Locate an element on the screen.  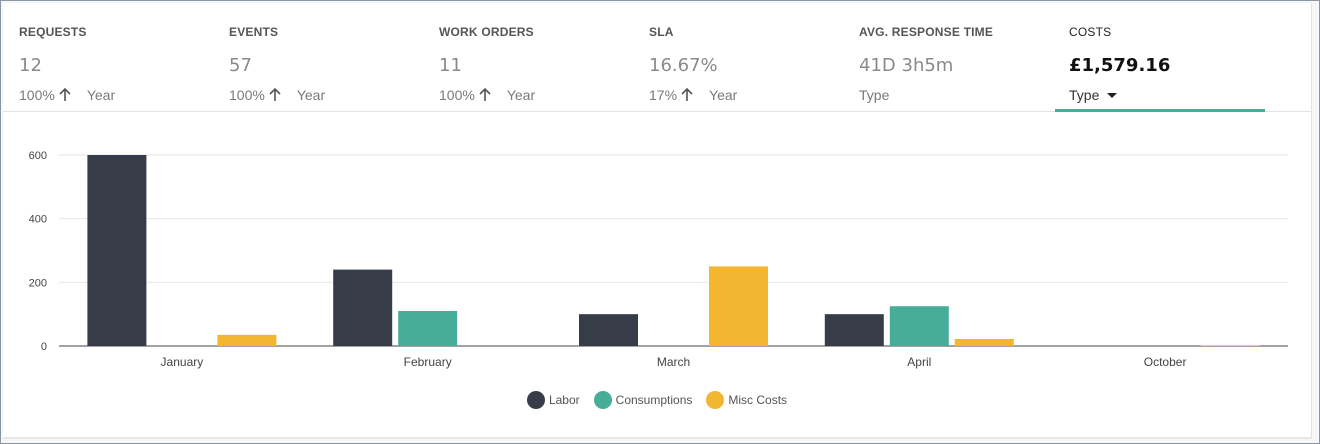
kpi-value: 12 is located at coordinates (30, 65).